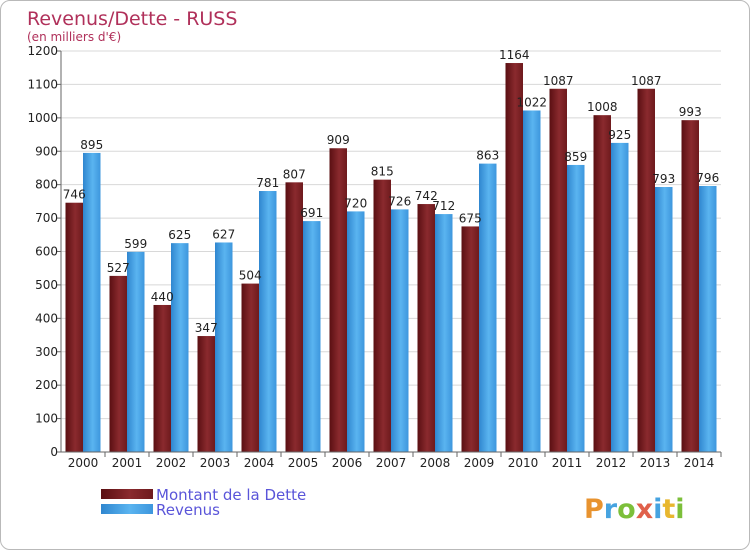  I want to click on value-label-revenus: 627, so click(223, 234).